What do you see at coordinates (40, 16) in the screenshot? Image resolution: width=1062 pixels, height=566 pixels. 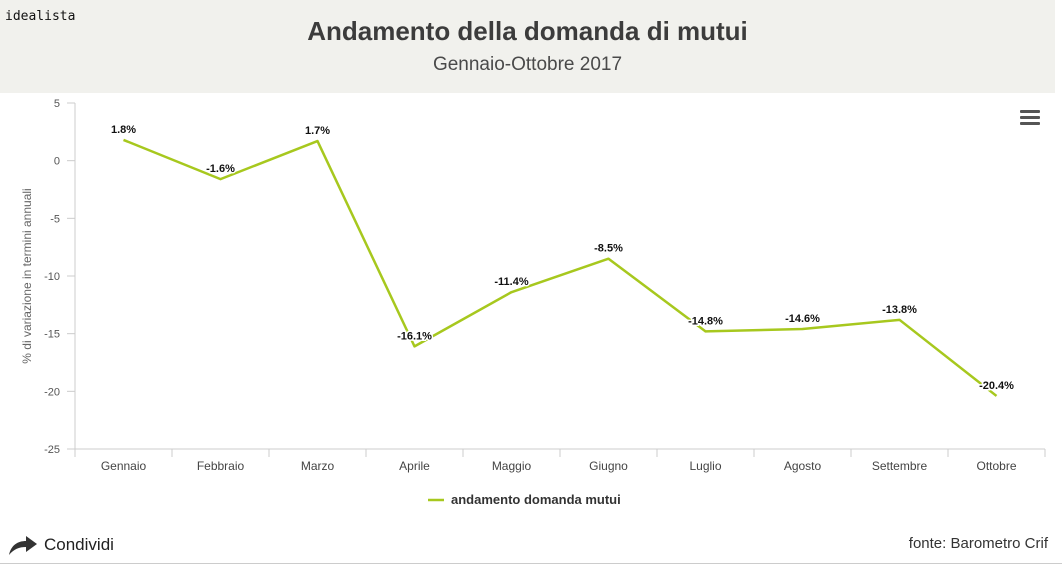 I see `brand-logo: idealista` at bounding box center [40, 16].